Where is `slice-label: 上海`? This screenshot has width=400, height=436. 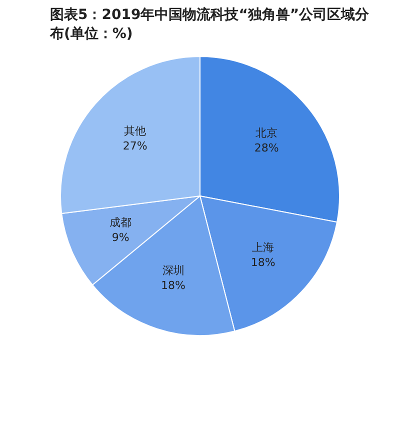 slice-label: 上海 is located at coordinates (263, 247).